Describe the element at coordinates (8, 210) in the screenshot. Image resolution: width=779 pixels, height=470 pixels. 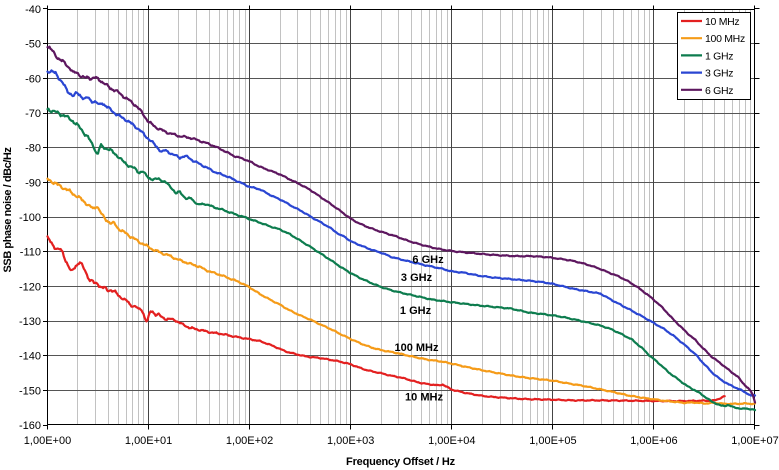
I see `svg-text: SSB phase noise / dBc/Hz` at that location.